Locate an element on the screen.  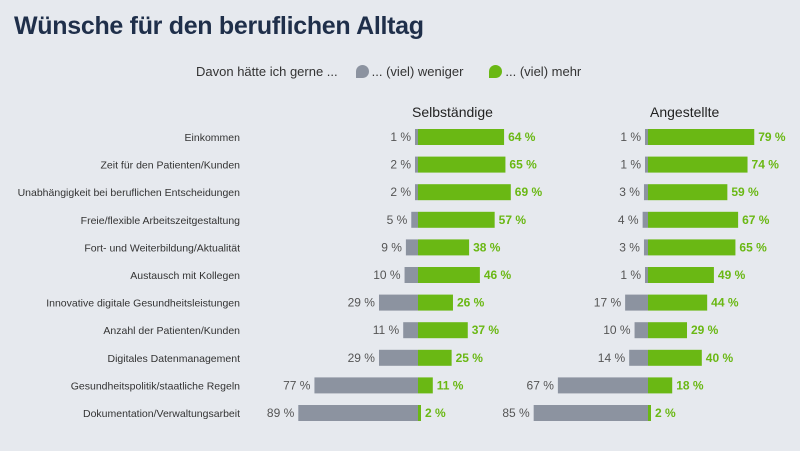
category-label: Dokumentation/Verwaltungsarbeit is located at coordinates (161, 414).